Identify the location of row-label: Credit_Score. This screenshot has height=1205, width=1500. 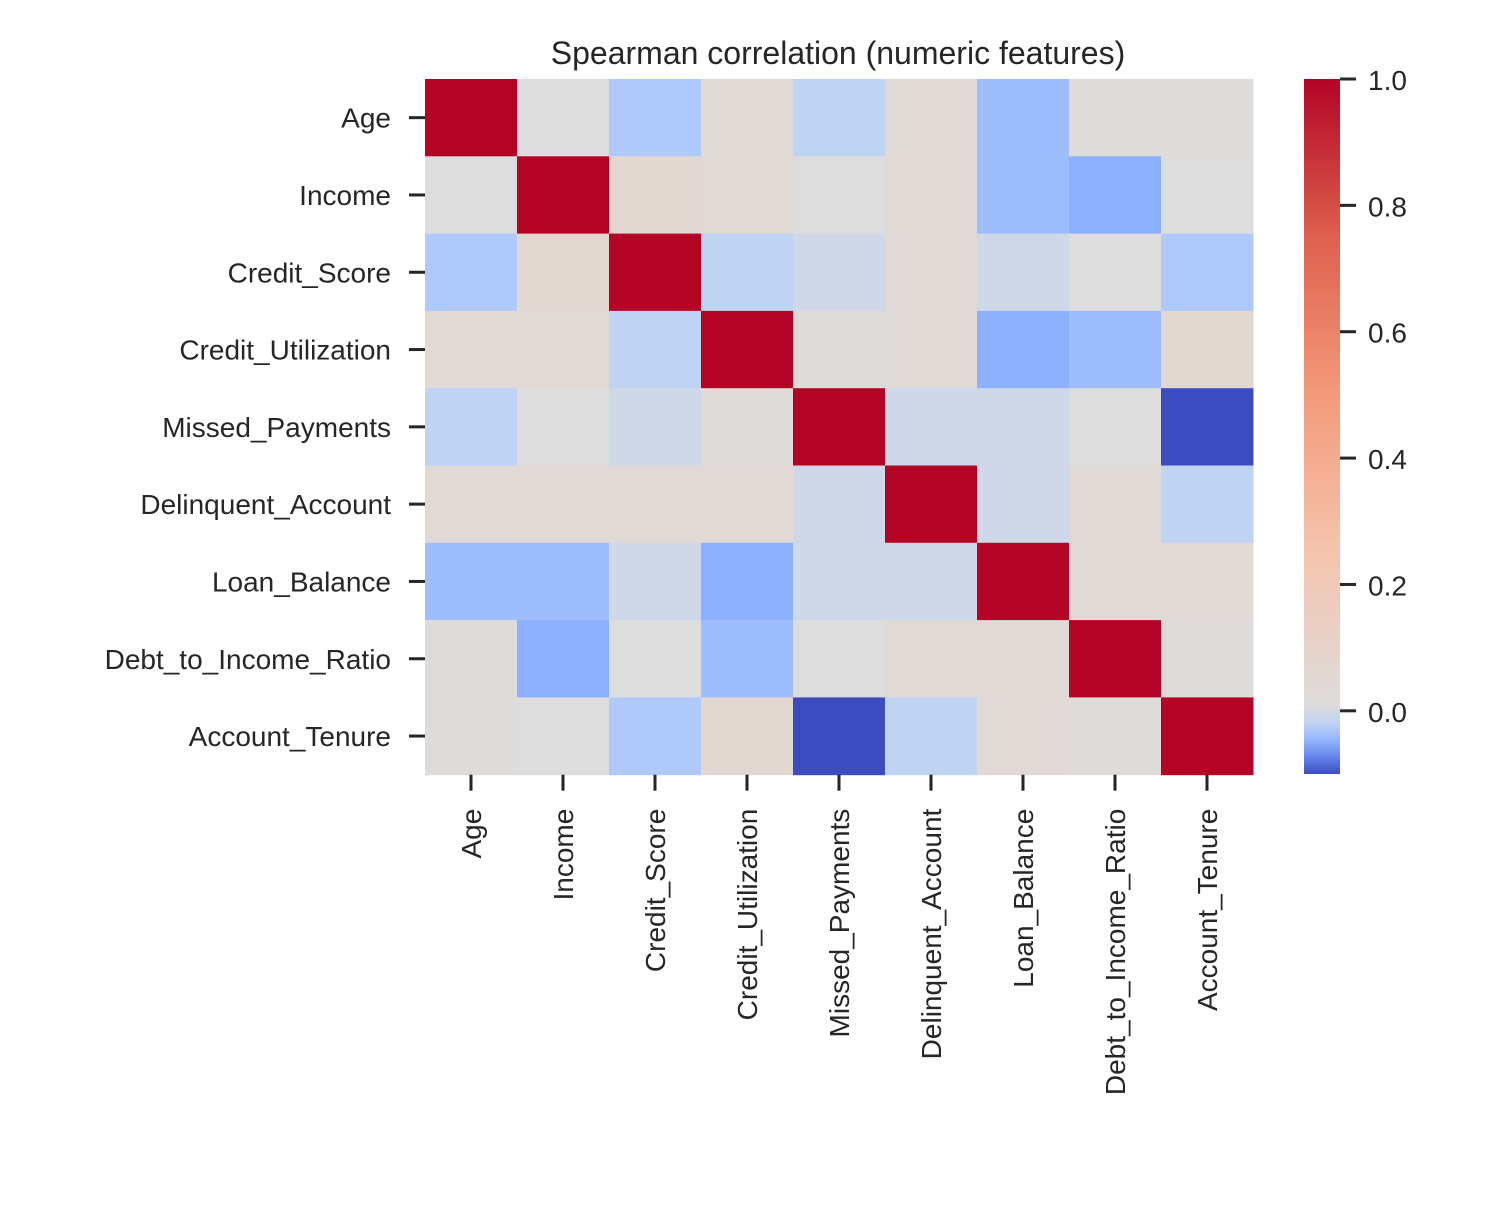
(309, 272).